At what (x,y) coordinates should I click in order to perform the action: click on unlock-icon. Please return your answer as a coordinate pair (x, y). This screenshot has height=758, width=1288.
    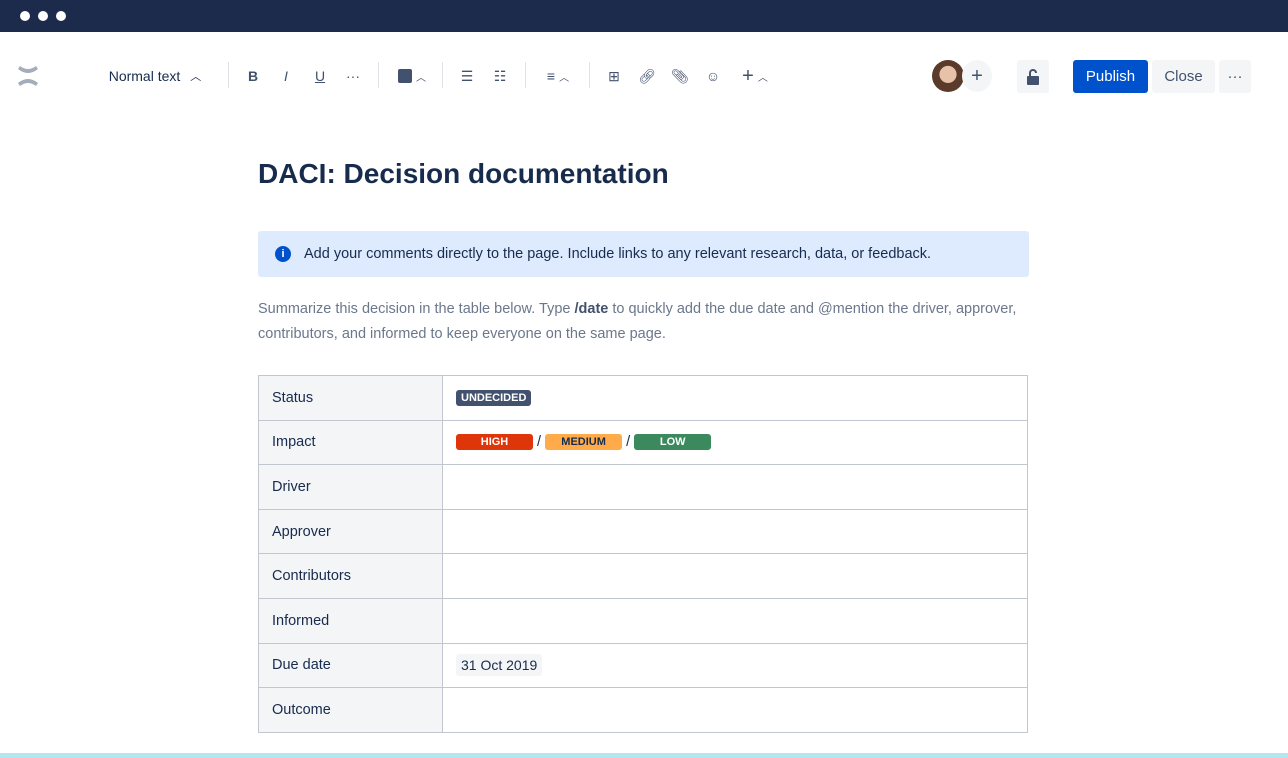
    Looking at the image, I should click on (1033, 76).